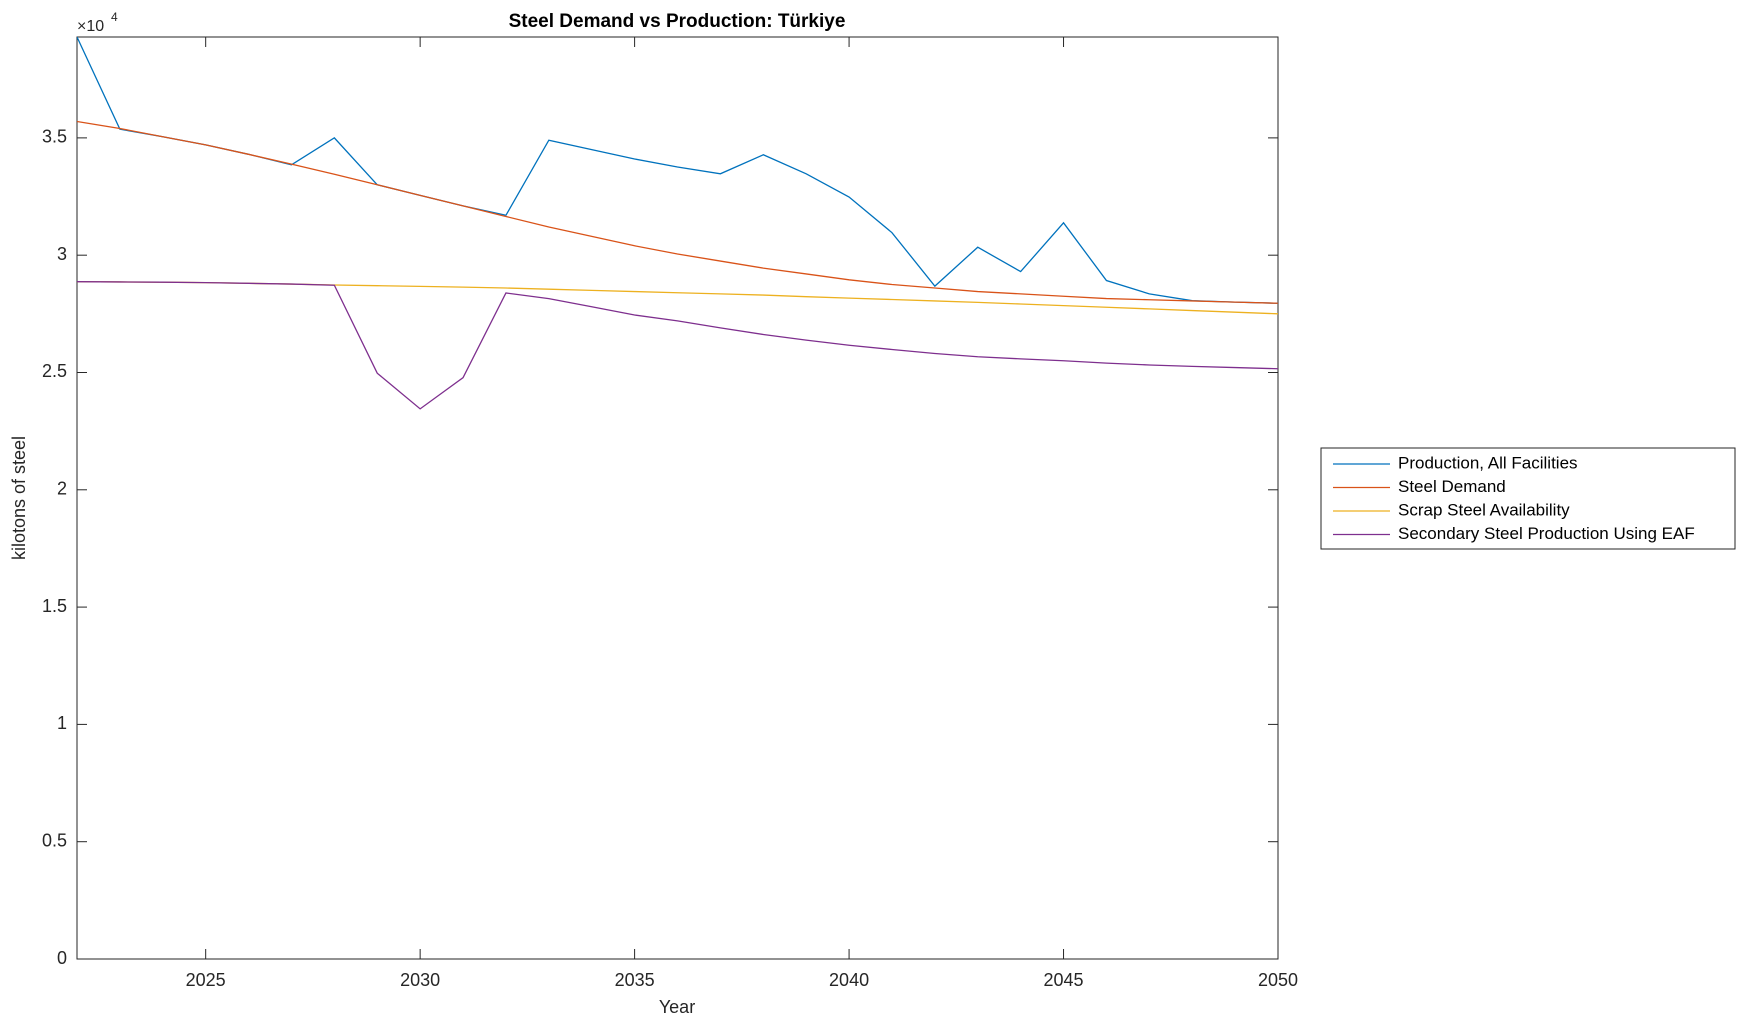 The image size is (1738, 1023). I want to click on legend-label: Production, All Facilities, so click(1488, 462).